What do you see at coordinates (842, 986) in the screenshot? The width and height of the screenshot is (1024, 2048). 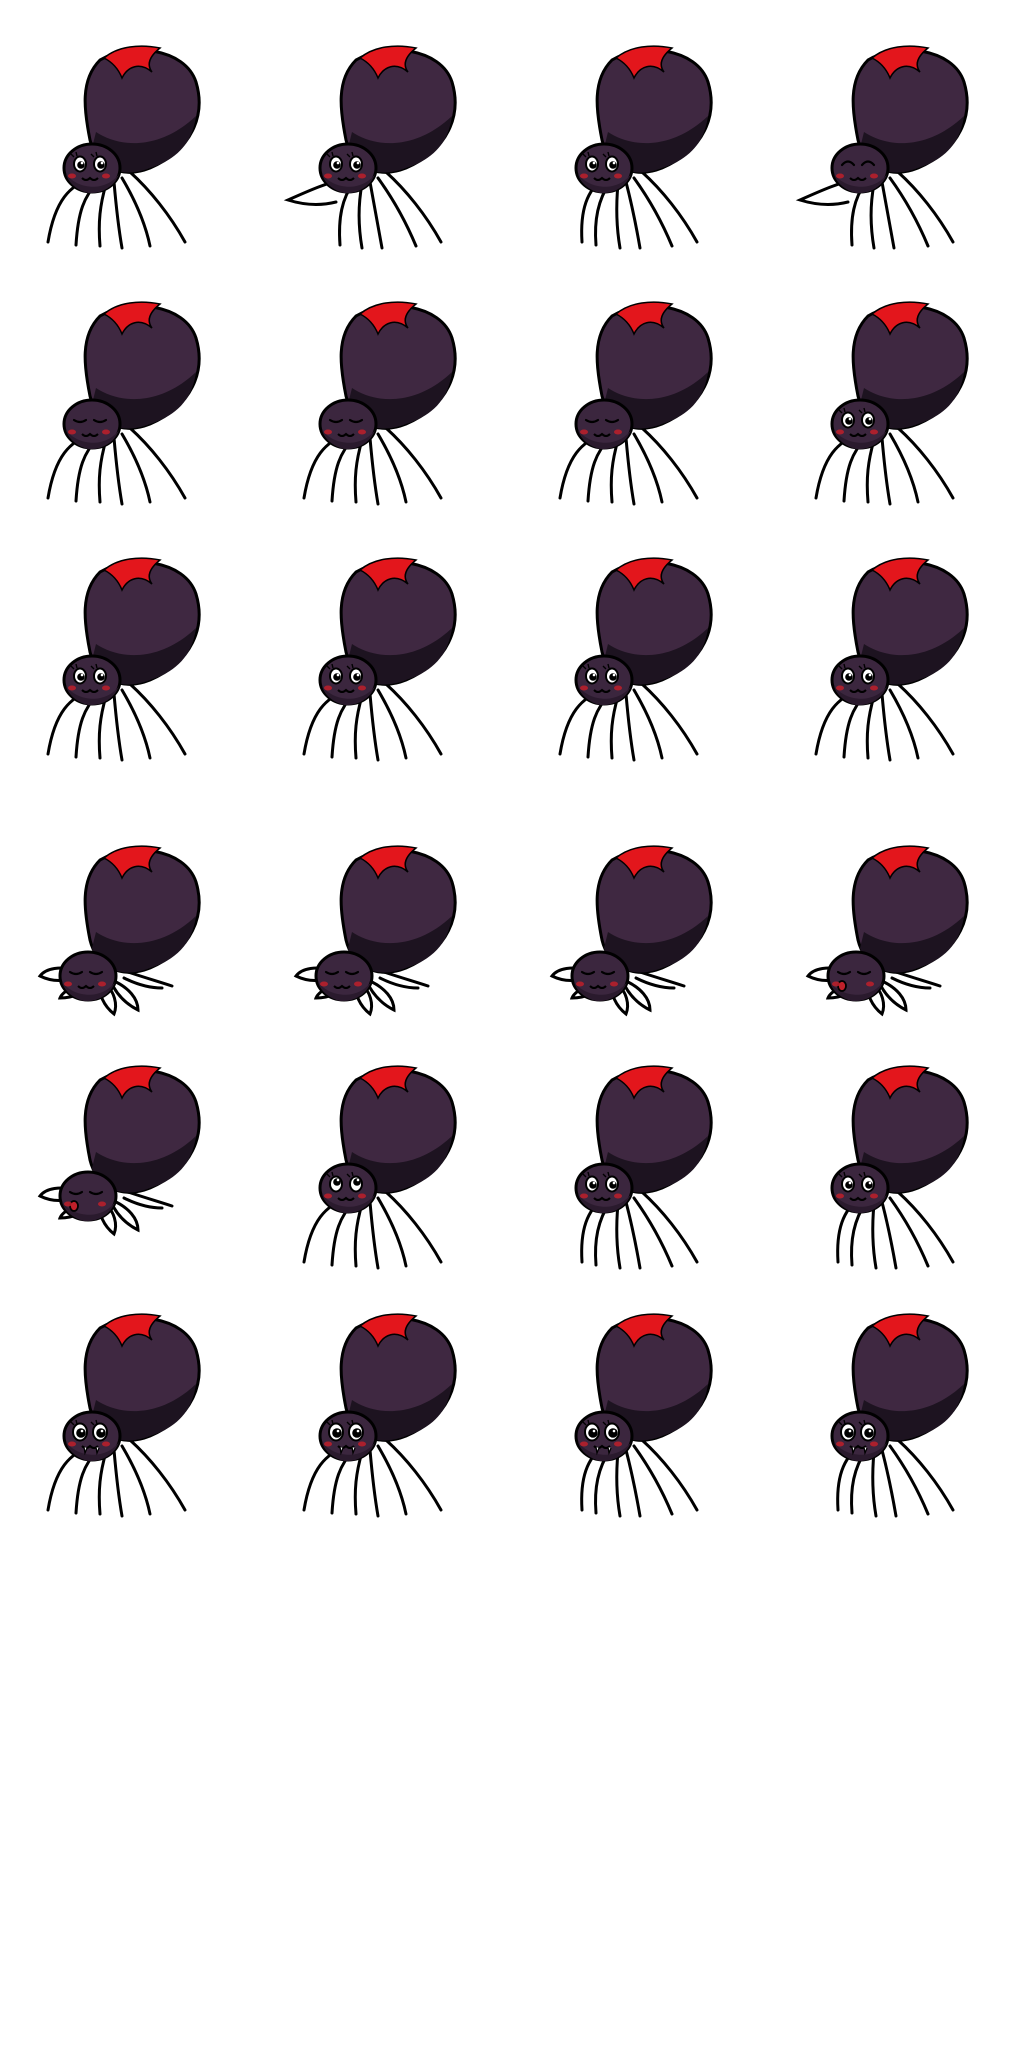 I see `mouth-open` at bounding box center [842, 986].